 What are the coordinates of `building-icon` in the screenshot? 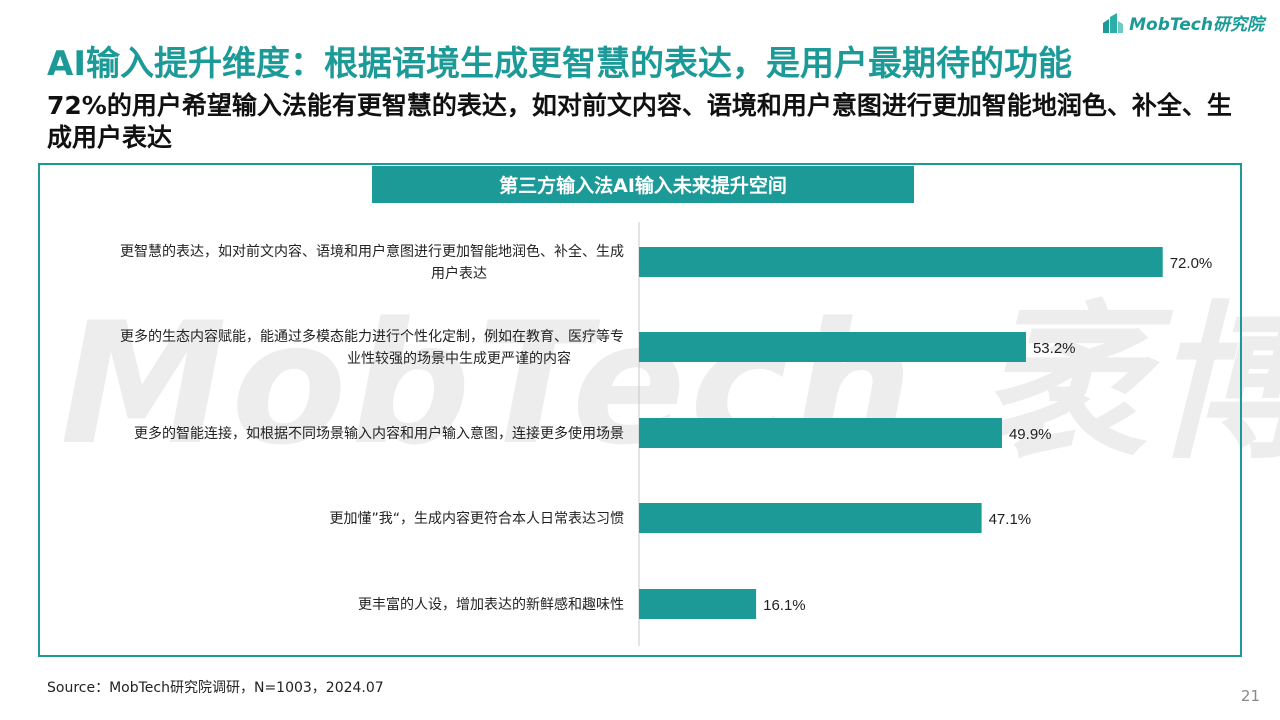 It's located at (1113, 22).